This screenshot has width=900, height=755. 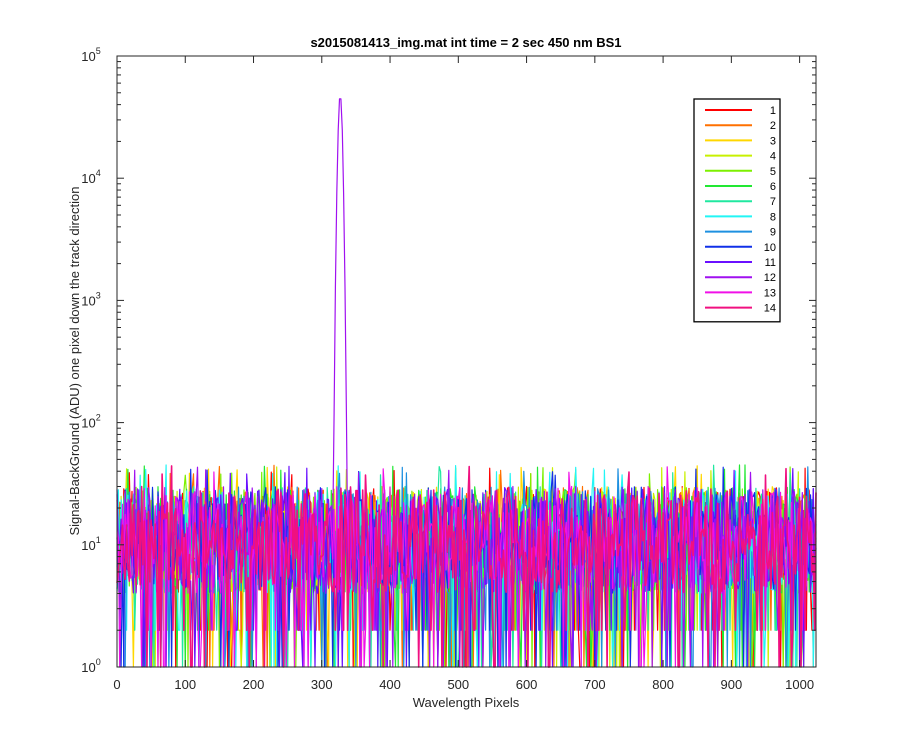 What do you see at coordinates (116, 684) in the screenshot?
I see `x-tick-label: 0` at bounding box center [116, 684].